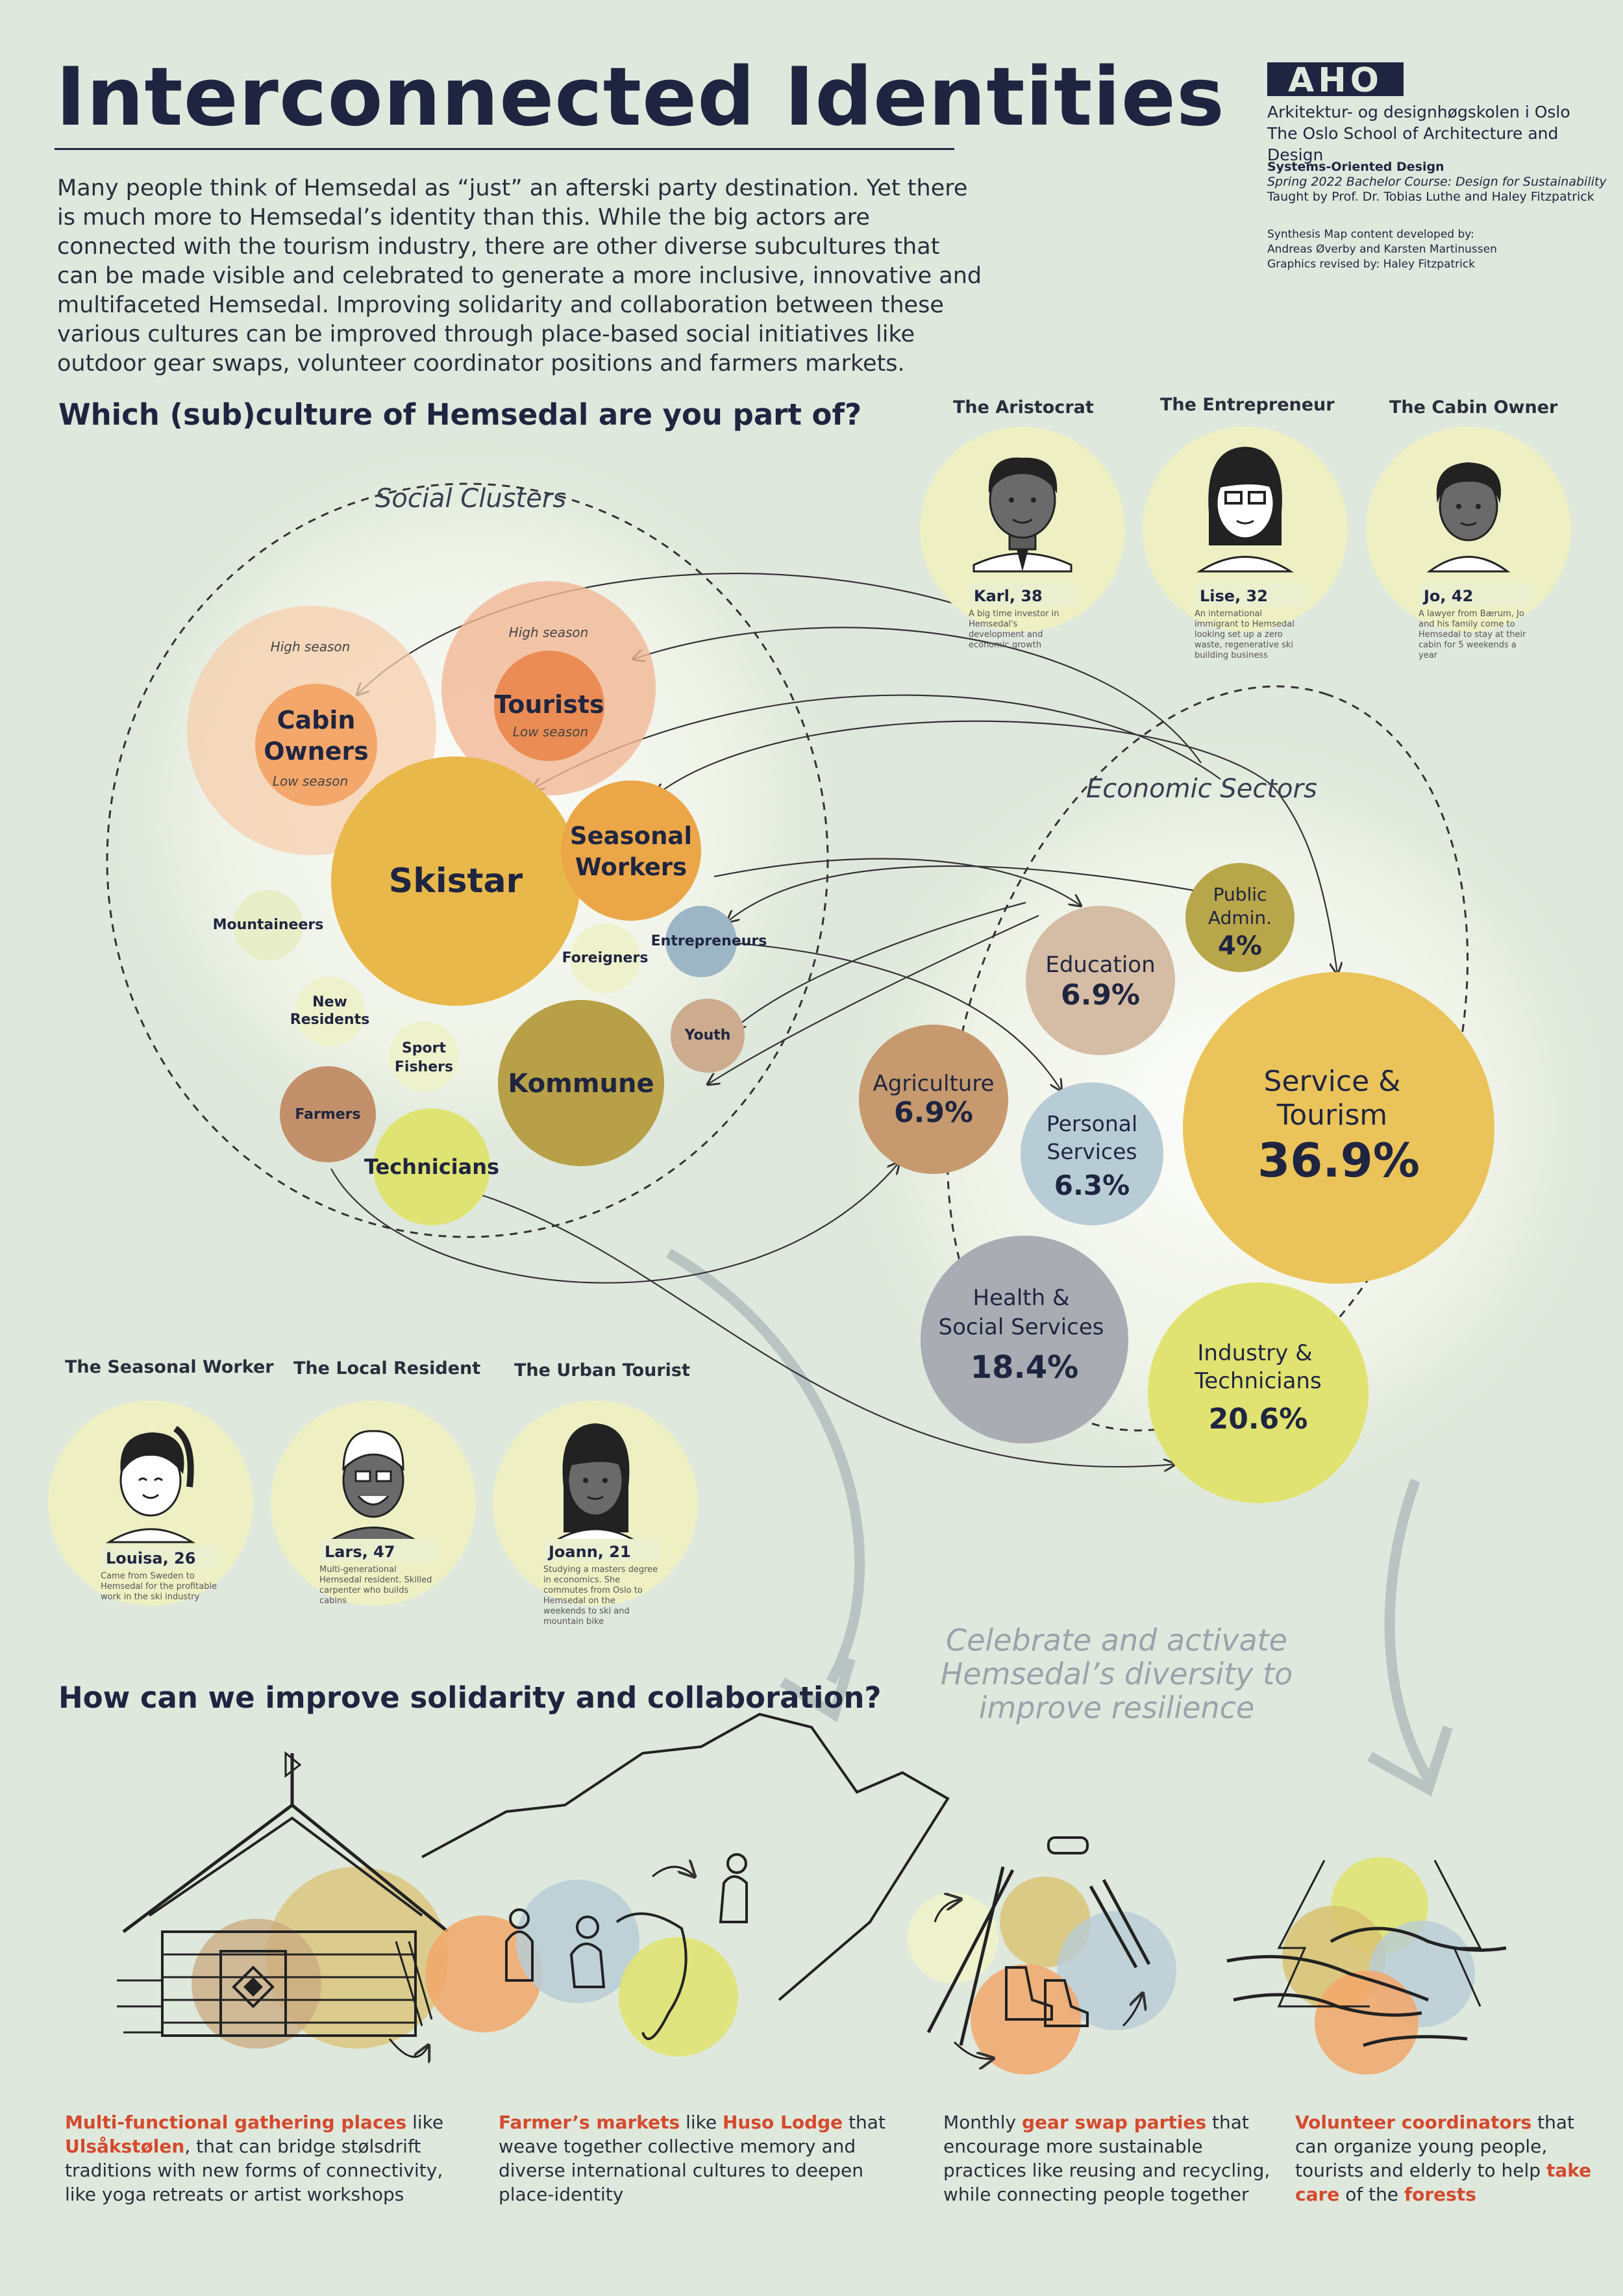 The image size is (1623, 2296). What do you see at coordinates (1240, 894) in the screenshot?
I see `svg-text: Public` at bounding box center [1240, 894].